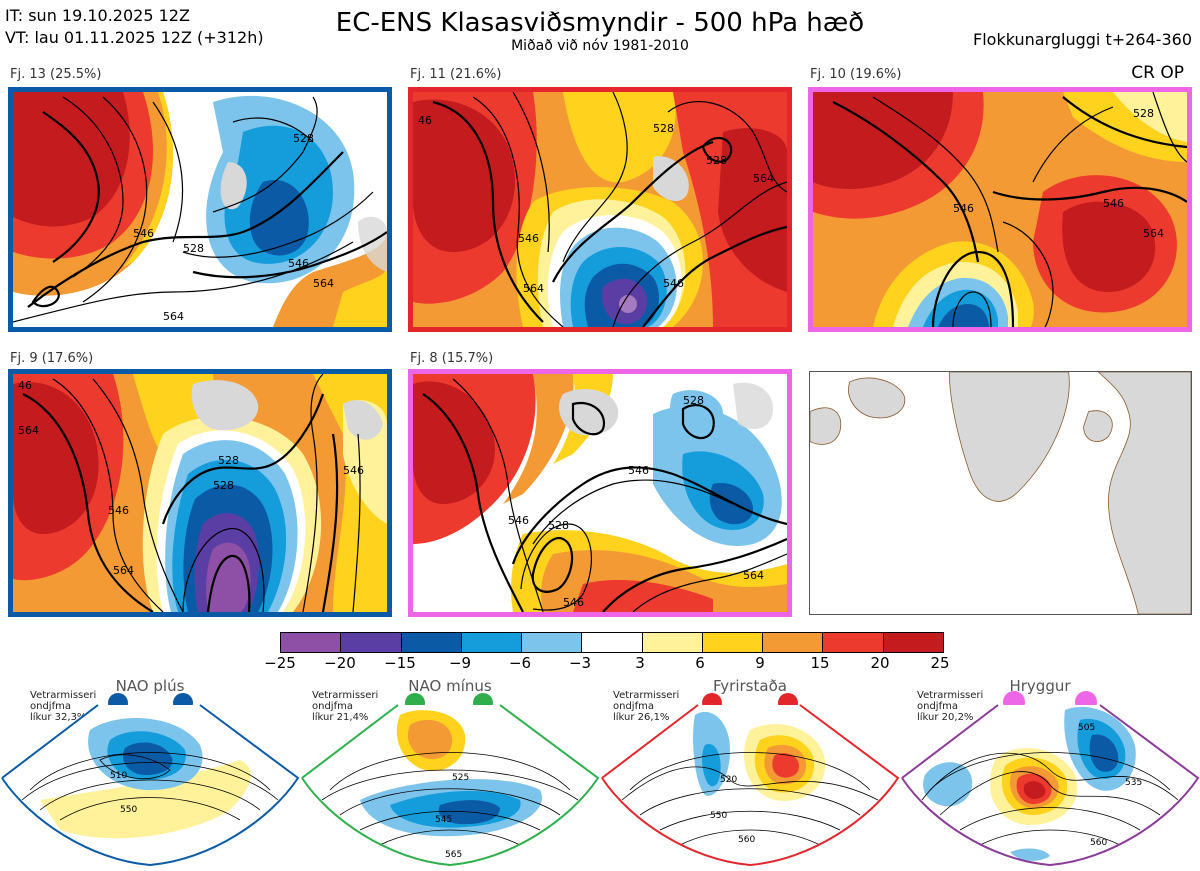 This screenshot has width=1200, height=871. Describe the element at coordinates (456, 74) in the screenshot. I see `panel-label-2: Fj. 11 (21.6%)` at that location.